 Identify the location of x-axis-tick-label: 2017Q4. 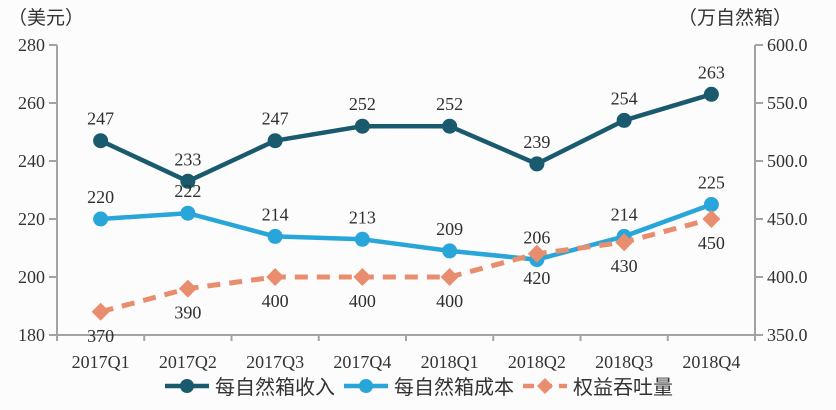
(362, 362).